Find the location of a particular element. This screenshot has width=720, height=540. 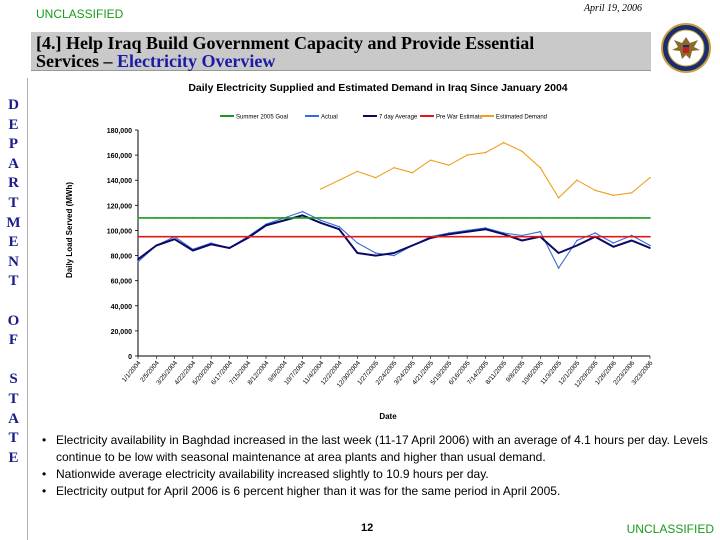

slide-title-line2: Services – Electricity Overview is located at coordinates (155, 61).